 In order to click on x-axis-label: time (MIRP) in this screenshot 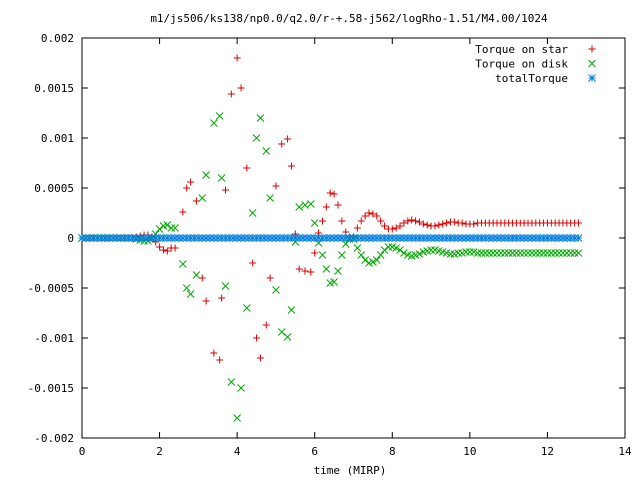, I will do `click(350, 470)`.